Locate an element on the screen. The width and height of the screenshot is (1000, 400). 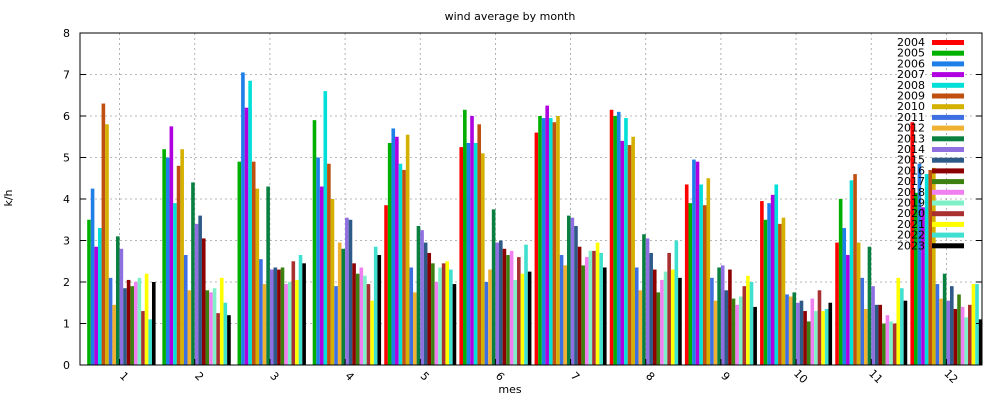
legend-label-2006: 2006 is located at coordinates (911, 63).